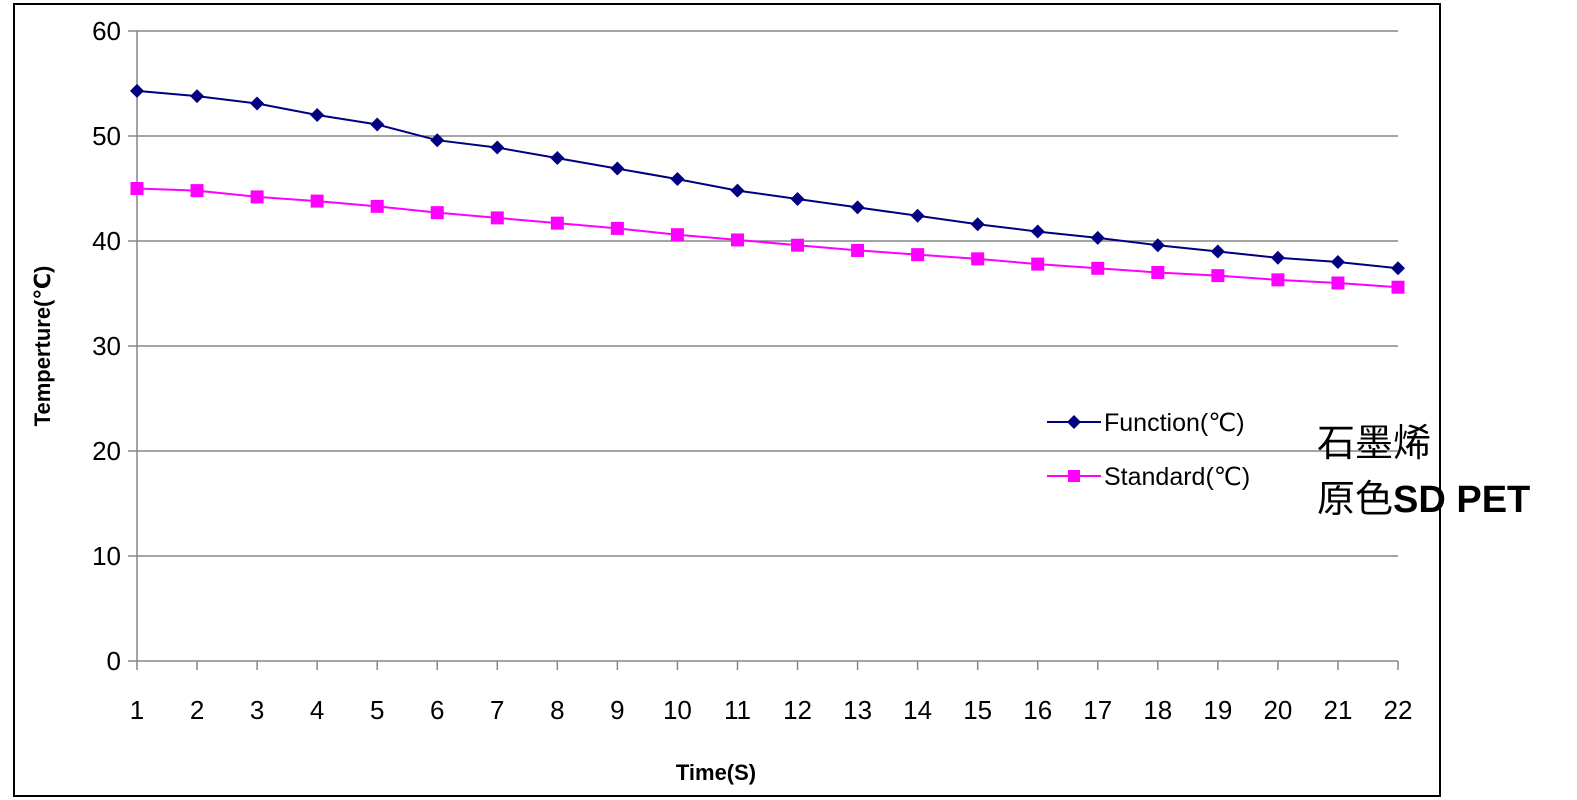 The width and height of the screenshot is (1577, 800). I want to click on annotation-sd-pet: 原色SD PET, so click(1423, 499).